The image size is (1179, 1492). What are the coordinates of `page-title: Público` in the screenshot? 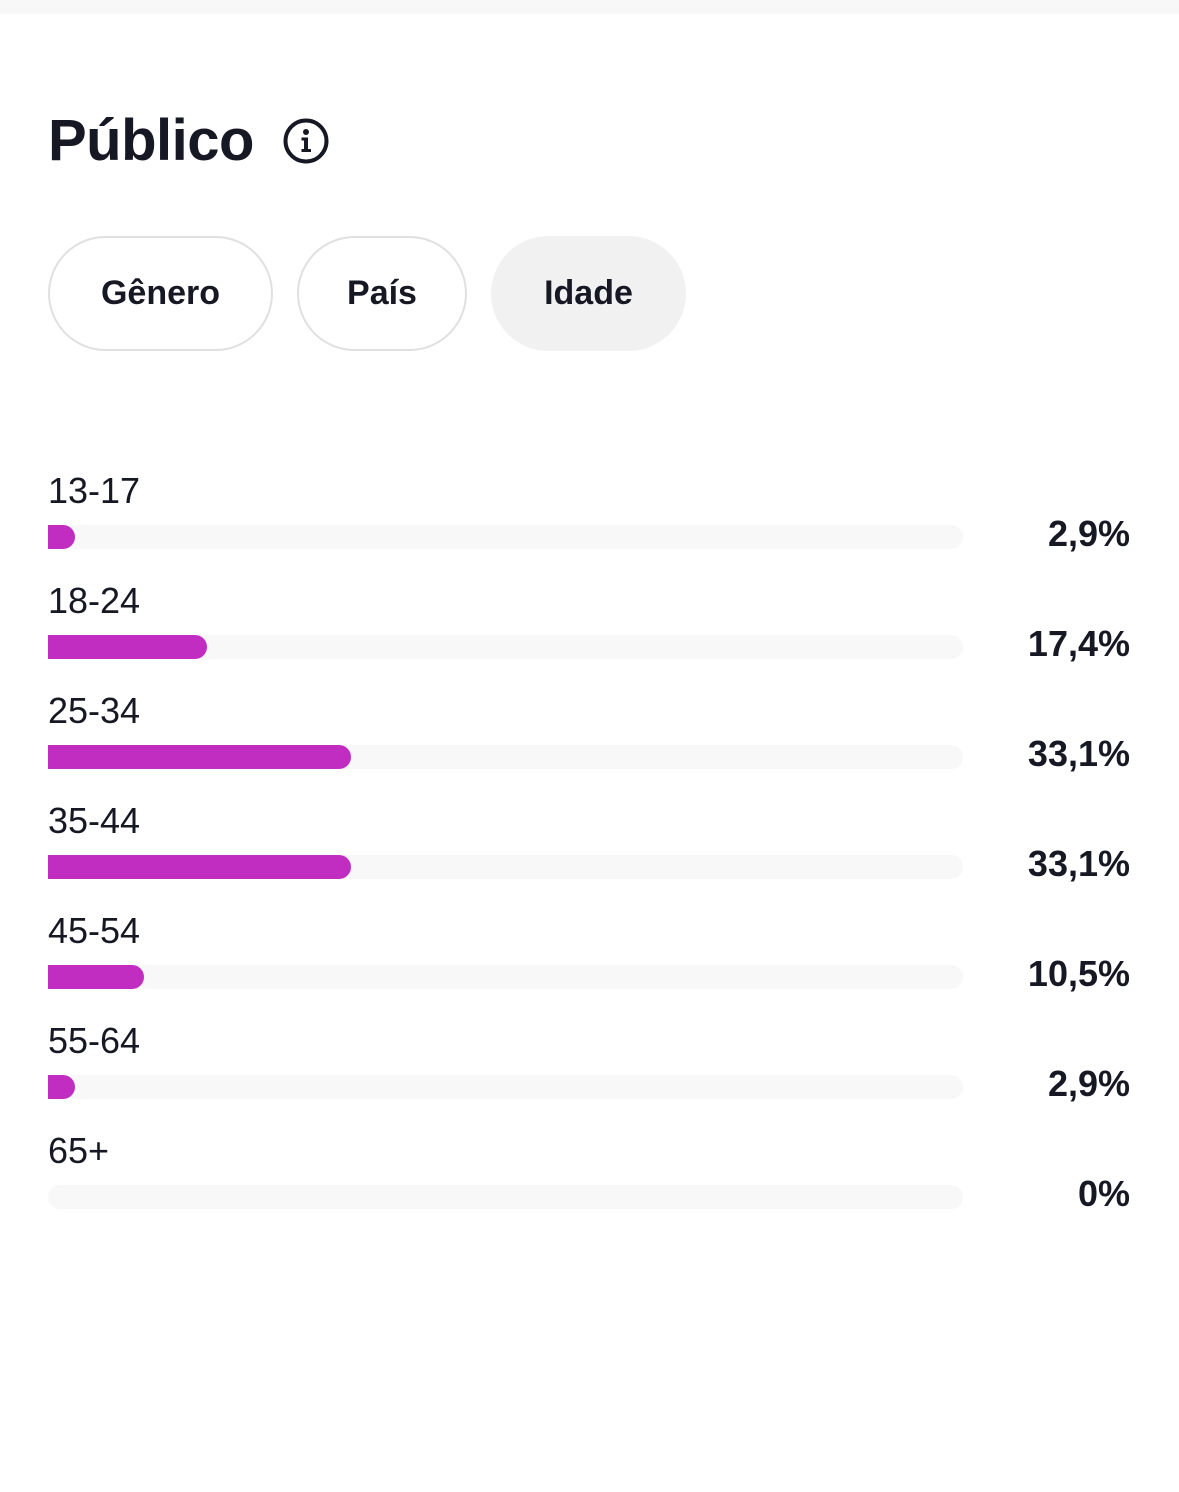 It's located at (151, 140).